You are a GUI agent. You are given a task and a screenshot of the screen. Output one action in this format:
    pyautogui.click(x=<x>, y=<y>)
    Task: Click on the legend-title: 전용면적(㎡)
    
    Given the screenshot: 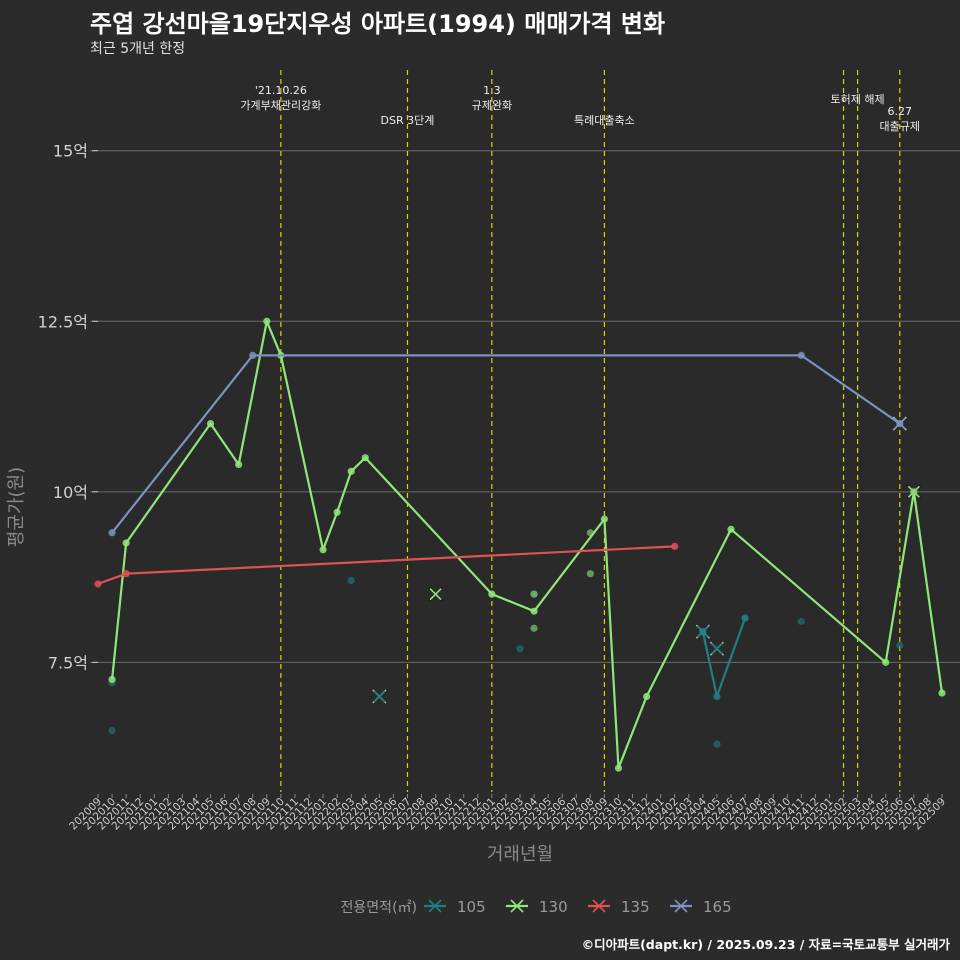 What is the action you would take?
    pyautogui.click(x=379, y=908)
    